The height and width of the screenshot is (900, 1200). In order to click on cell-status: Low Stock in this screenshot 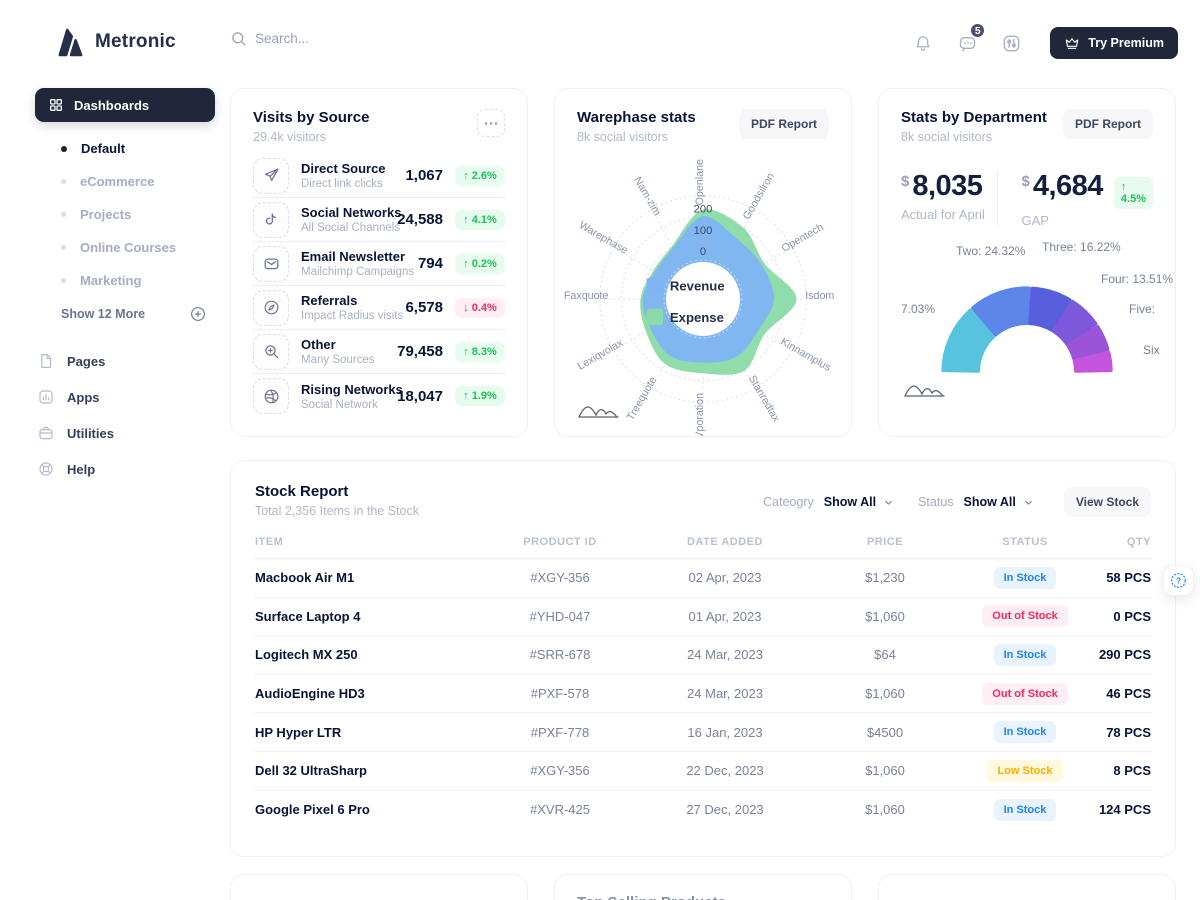, I will do `click(1025, 770)`.